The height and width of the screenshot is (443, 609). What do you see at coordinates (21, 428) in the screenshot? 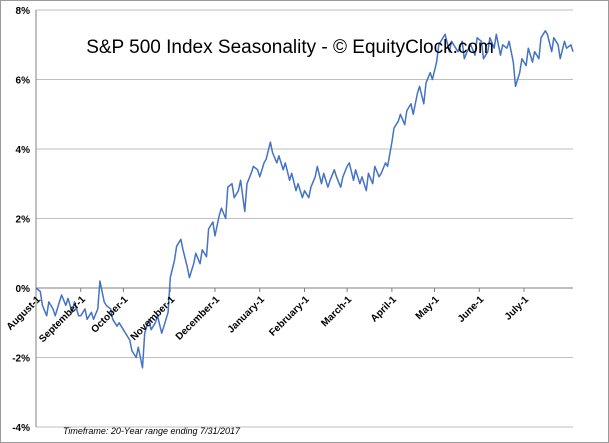
I see `y-tick-label: -4%` at bounding box center [21, 428].